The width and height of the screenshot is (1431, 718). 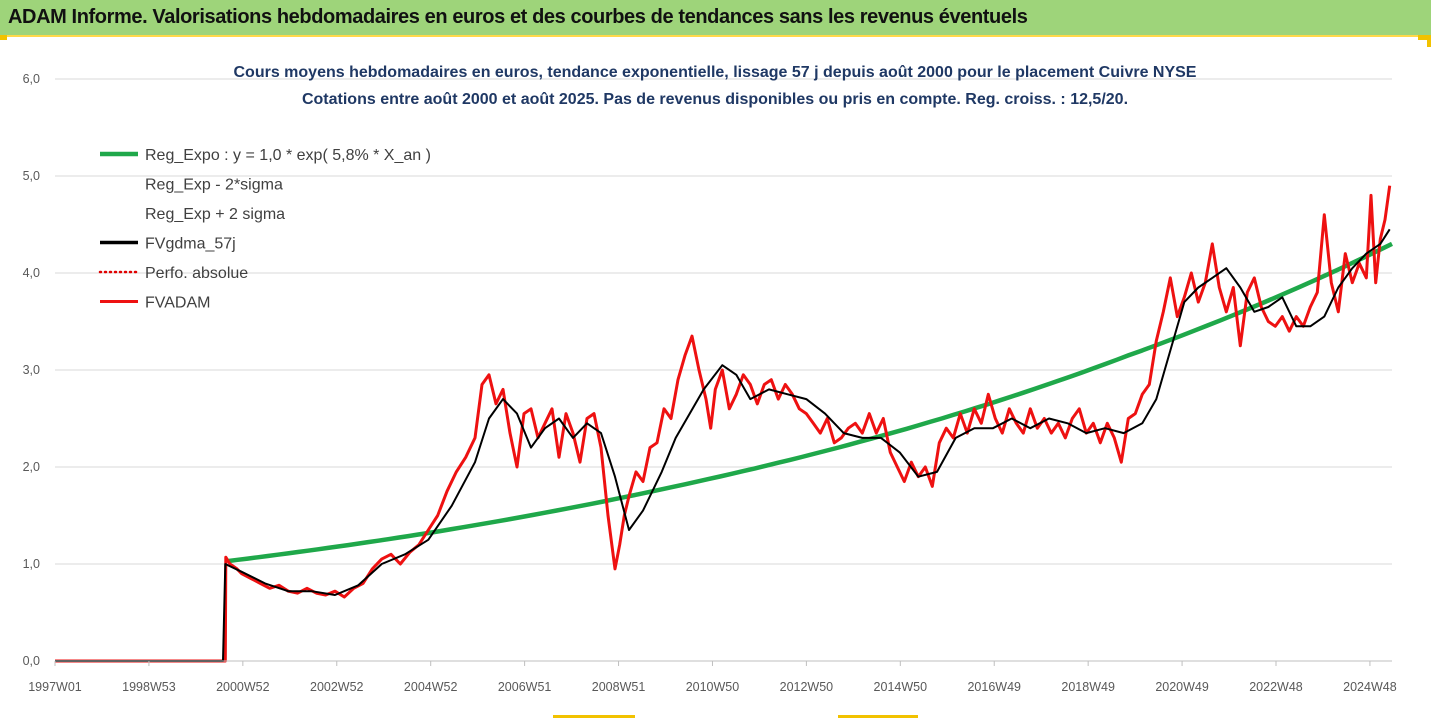 I want to click on x-tick-label: 2010W50, so click(x=713, y=687).